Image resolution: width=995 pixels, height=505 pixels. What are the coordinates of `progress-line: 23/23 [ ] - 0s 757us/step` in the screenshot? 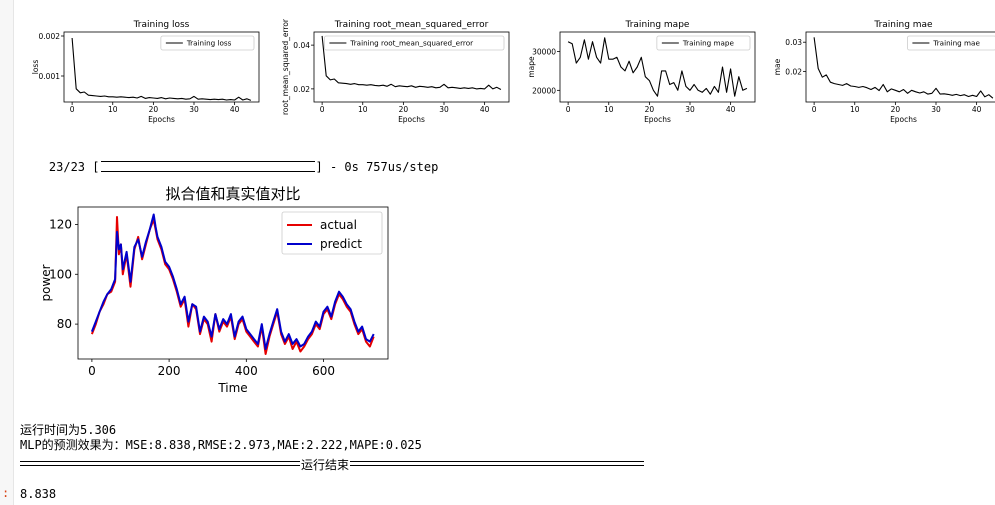 It's located at (229, 167).